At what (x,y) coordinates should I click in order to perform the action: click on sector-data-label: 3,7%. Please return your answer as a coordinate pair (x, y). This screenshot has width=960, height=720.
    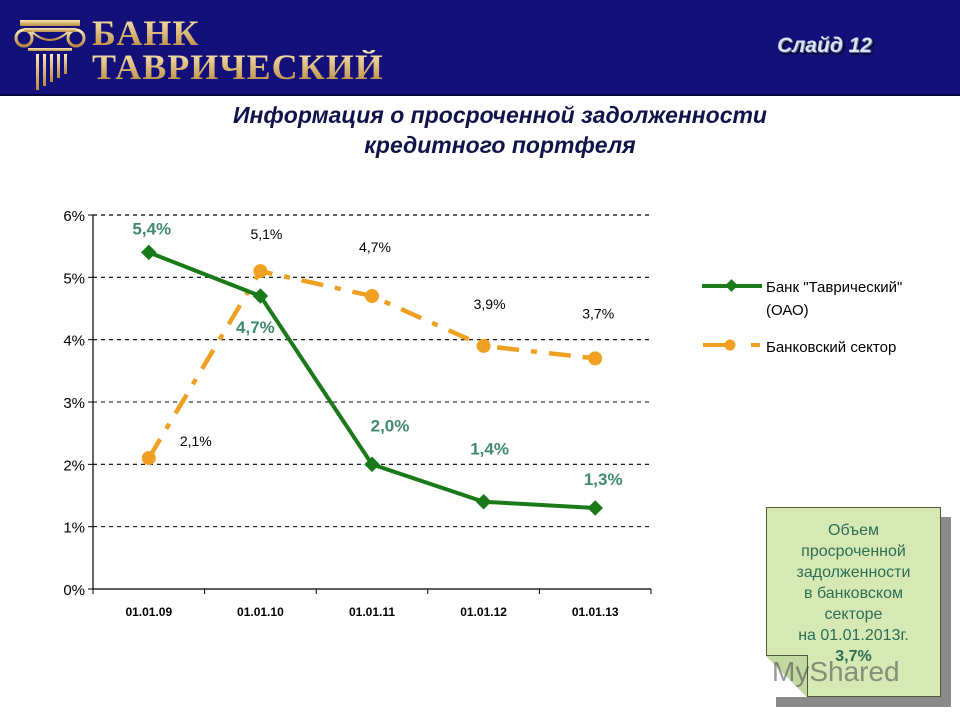
    Looking at the image, I should click on (598, 313).